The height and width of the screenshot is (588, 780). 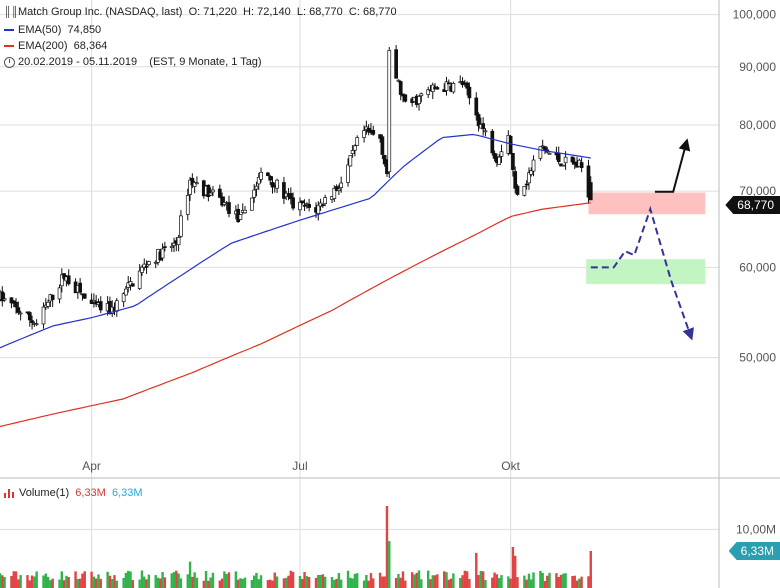 I want to click on volume-legend: Volume(1) 6,33M 6,33M, so click(x=73, y=493).